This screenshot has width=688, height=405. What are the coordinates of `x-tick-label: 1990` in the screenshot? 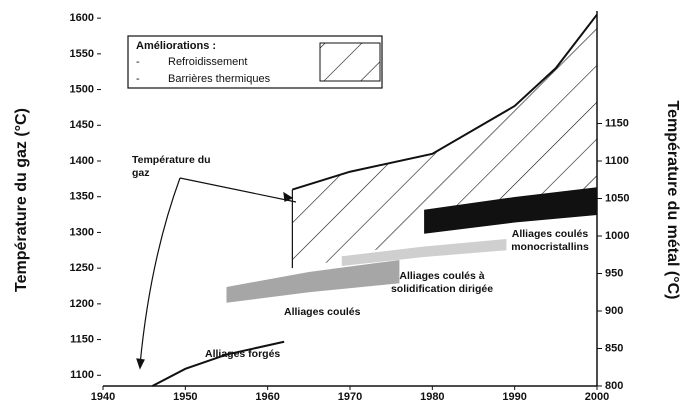 It's located at (514, 397).